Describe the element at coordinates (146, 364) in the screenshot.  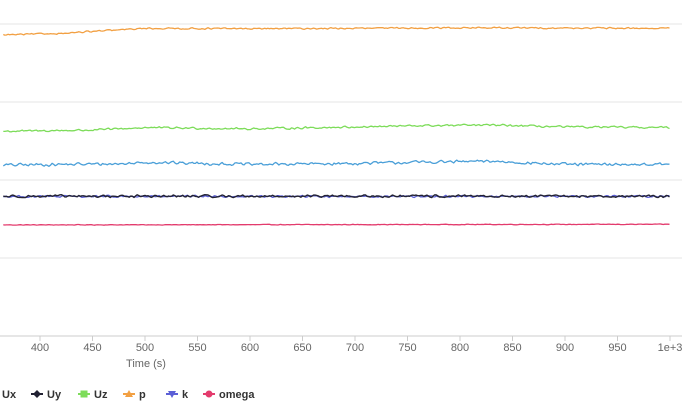
I see `x-axis-title: Time (s)` at that location.